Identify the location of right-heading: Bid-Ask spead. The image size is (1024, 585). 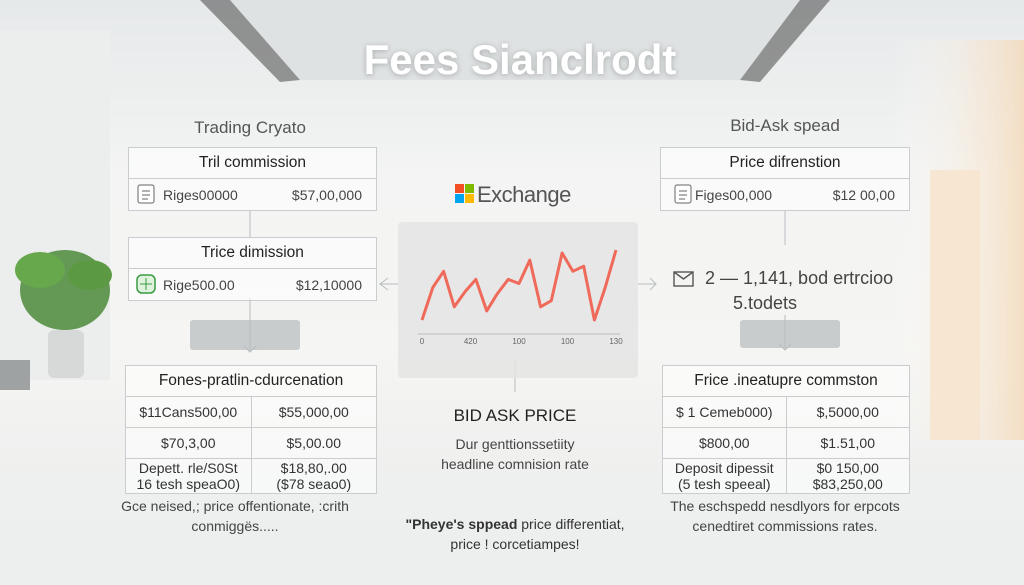
(785, 125).